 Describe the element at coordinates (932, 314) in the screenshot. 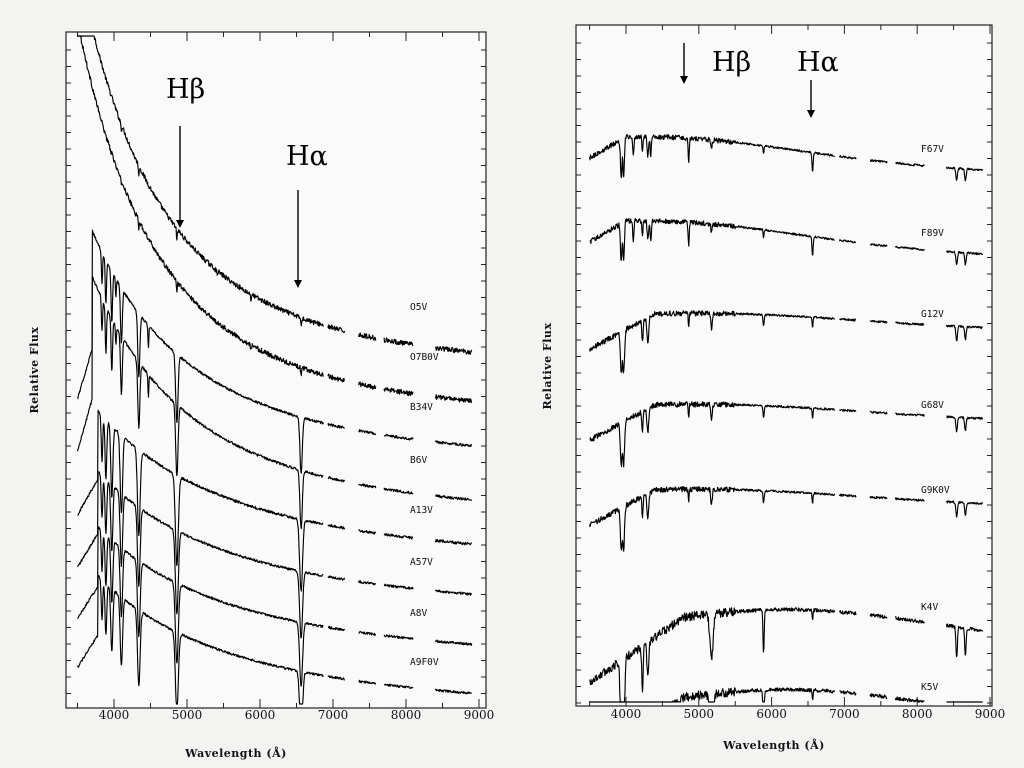

I see `series-label: G12V` at that location.